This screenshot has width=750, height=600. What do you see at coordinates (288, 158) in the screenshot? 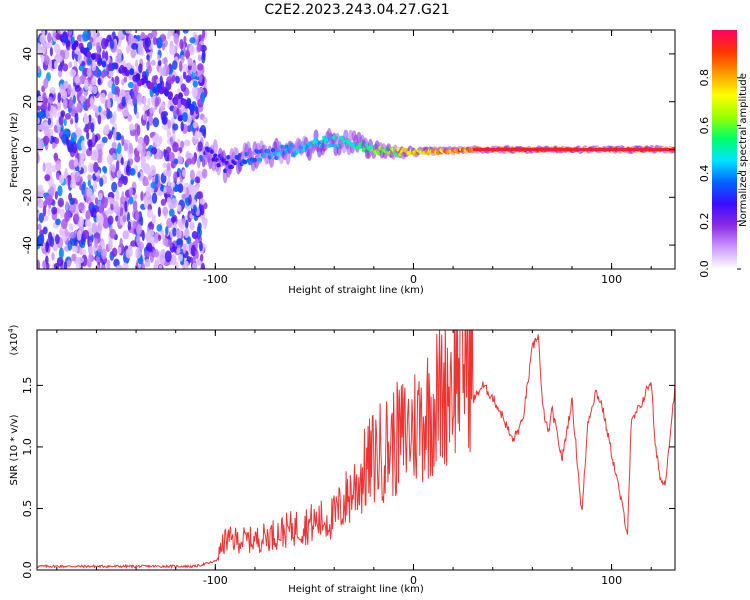
I see `heatmap-halo-mark` at bounding box center [288, 158].